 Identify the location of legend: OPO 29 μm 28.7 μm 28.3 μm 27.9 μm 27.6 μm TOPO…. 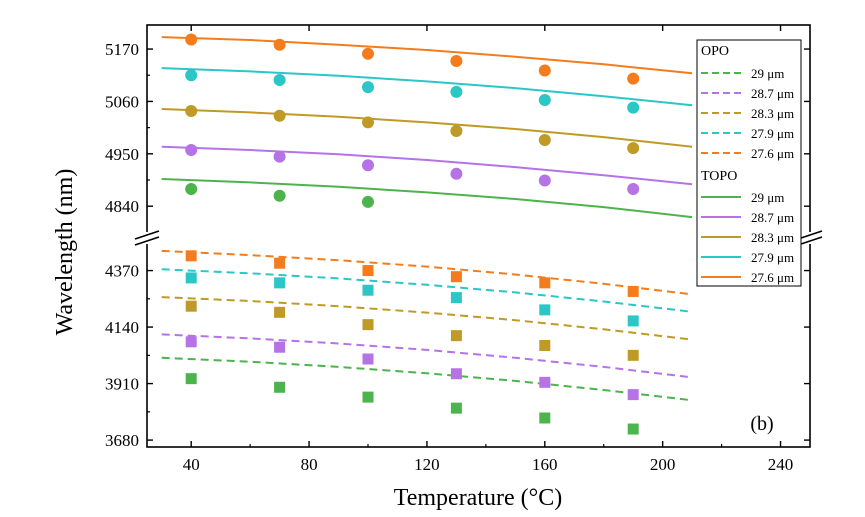
(749, 163).